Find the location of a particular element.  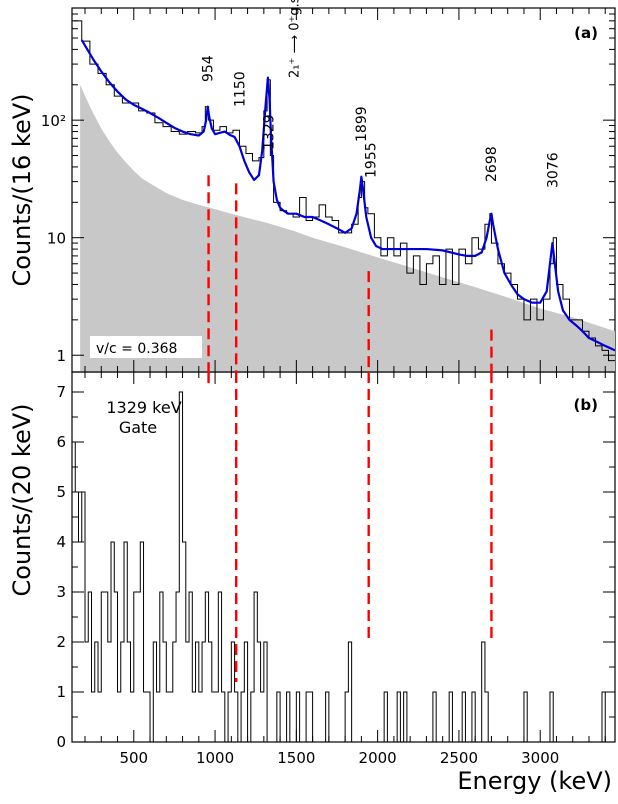

y-tick-label: 3 is located at coordinates (61, 592).